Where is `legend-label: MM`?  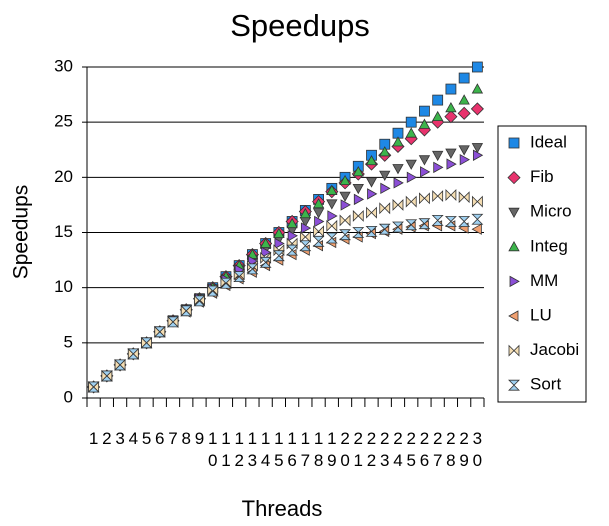 legend-label: MM is located at coordinates (544, 280).